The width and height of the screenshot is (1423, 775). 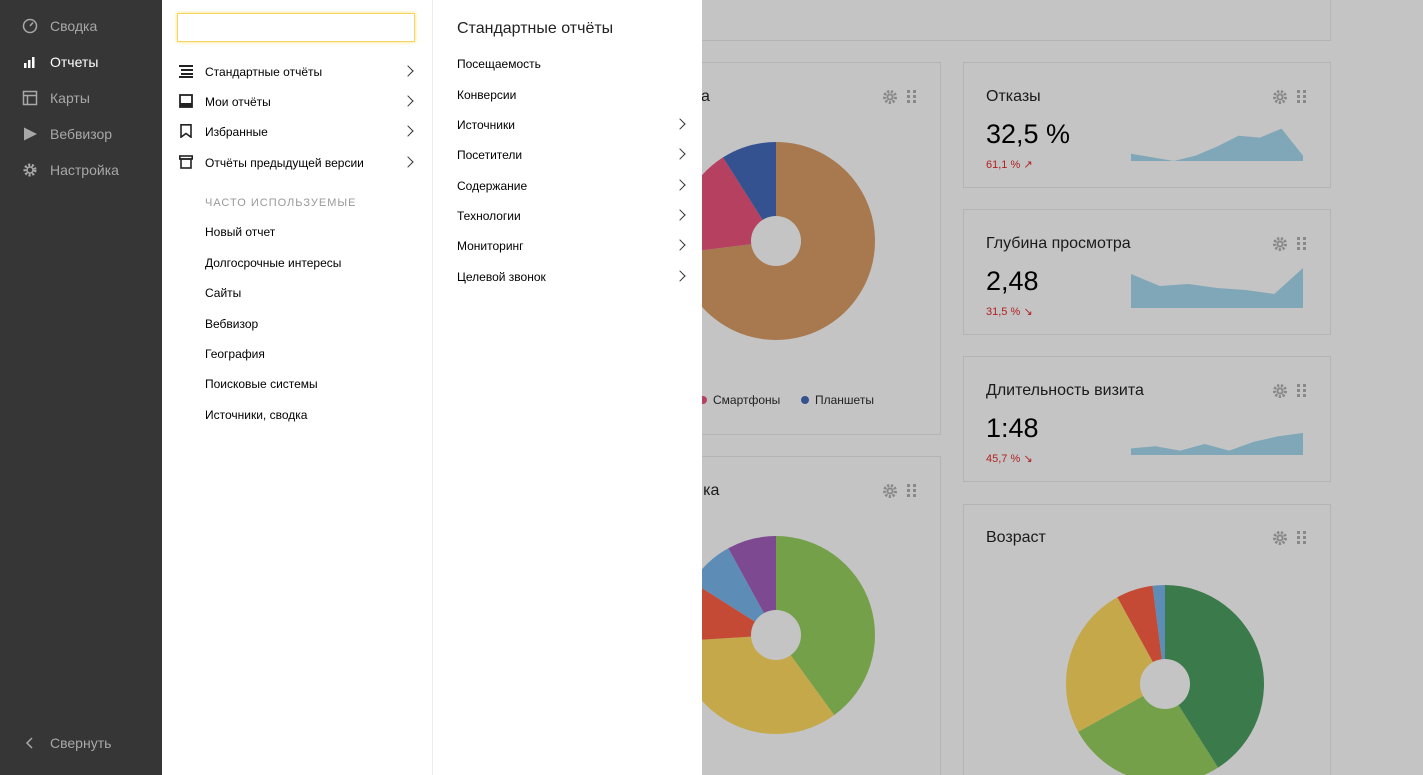 I want to click on frequent-item: Долгосрочные интересы, so click(x=273, y=263).